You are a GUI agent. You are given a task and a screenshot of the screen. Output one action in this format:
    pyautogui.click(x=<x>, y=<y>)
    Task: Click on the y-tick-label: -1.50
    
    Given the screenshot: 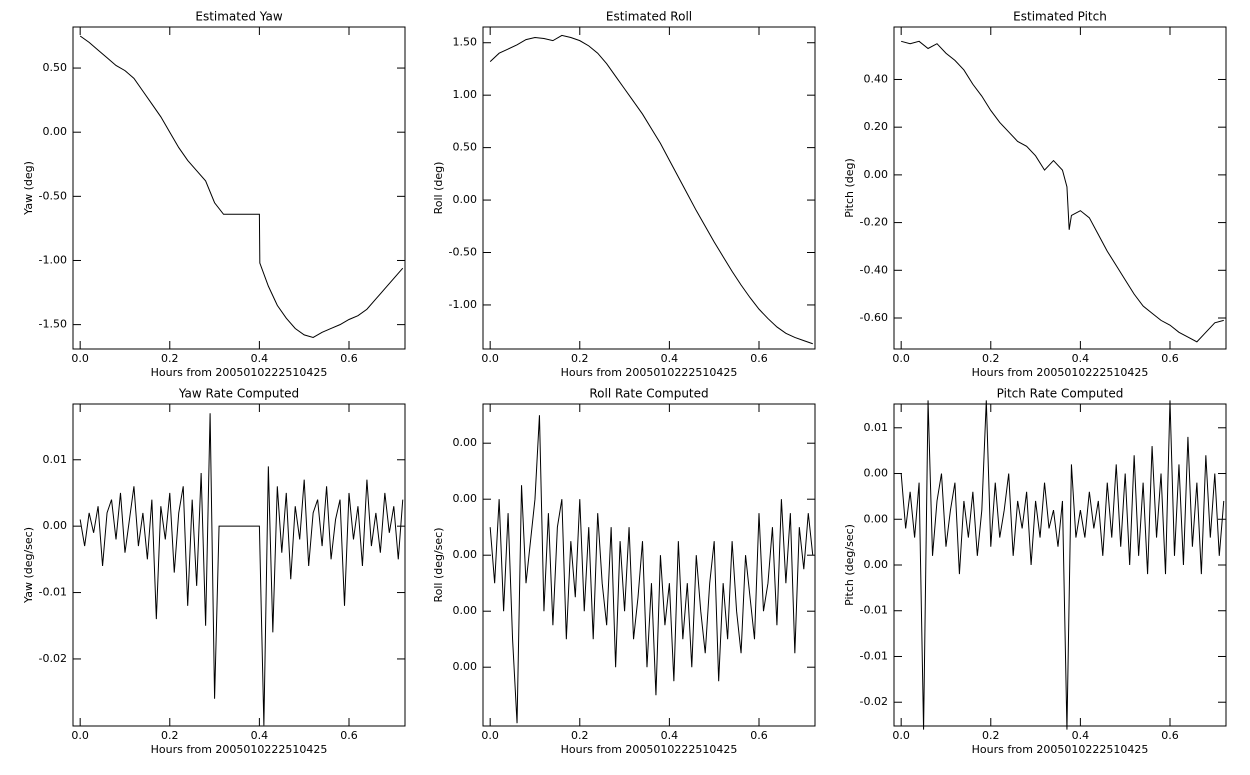 What is the action you would take?
    pyautogui.click(x=53, y=324)
    